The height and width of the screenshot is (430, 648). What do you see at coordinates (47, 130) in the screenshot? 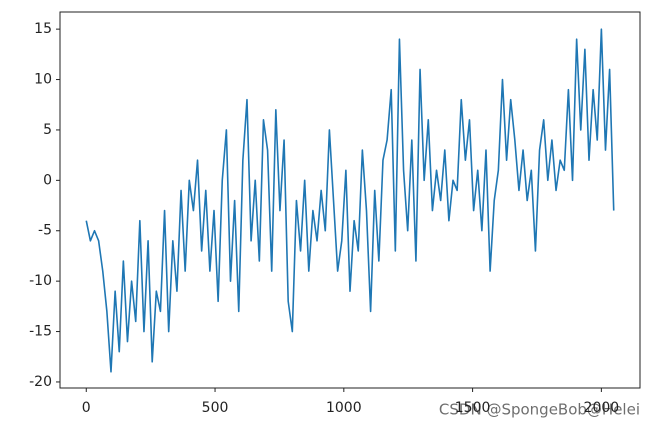
I see `y-tick-label: 5` at bounding box center [47, 130].